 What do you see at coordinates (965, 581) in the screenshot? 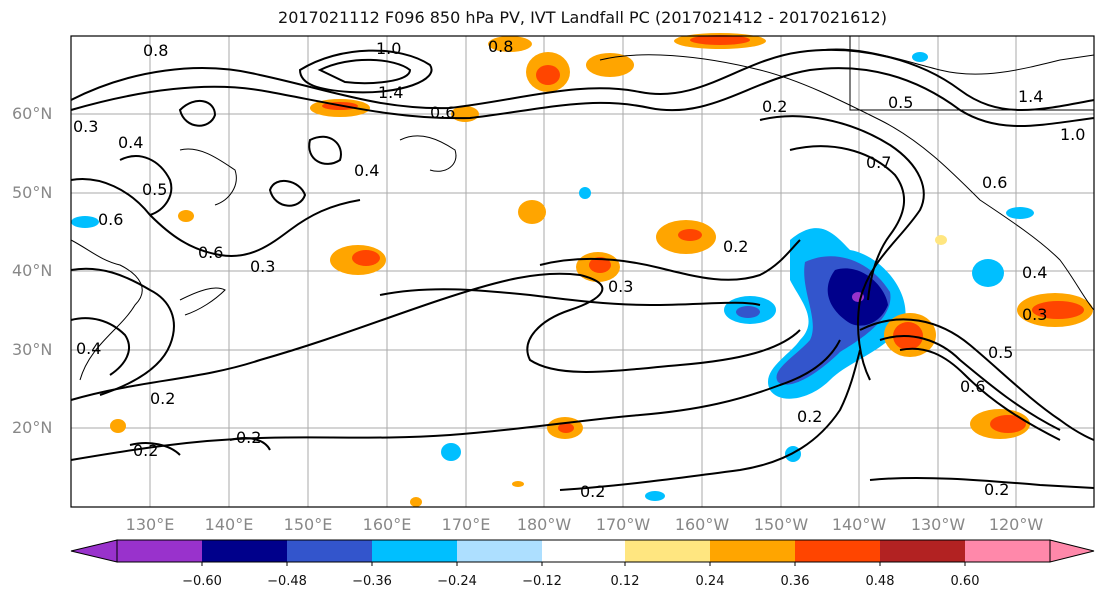
I see `colorbar-tick-label: 0.60` at bounding box center [965, 581].